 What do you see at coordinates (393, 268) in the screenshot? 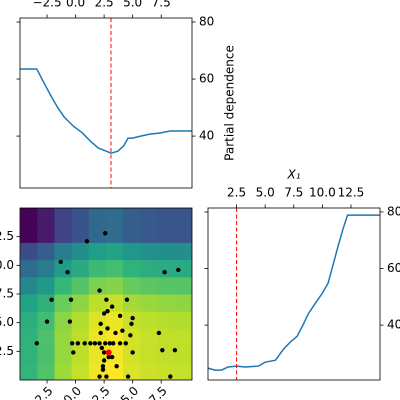
I see `y-tick-label: 60` at bounding box center [393, 268].